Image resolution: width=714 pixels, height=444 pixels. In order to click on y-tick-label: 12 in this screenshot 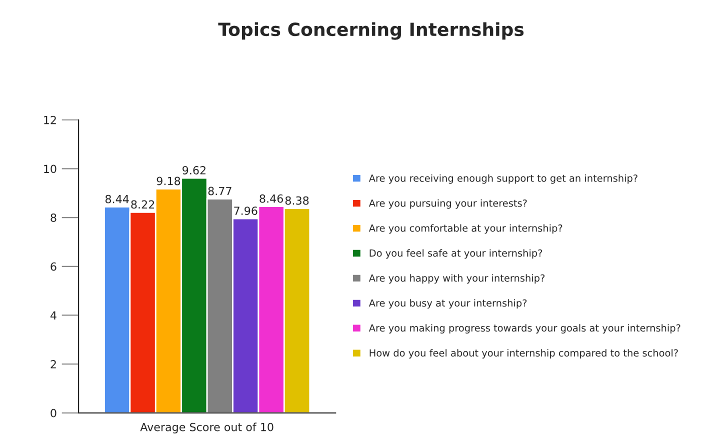, I will do `click(50, 120)`.